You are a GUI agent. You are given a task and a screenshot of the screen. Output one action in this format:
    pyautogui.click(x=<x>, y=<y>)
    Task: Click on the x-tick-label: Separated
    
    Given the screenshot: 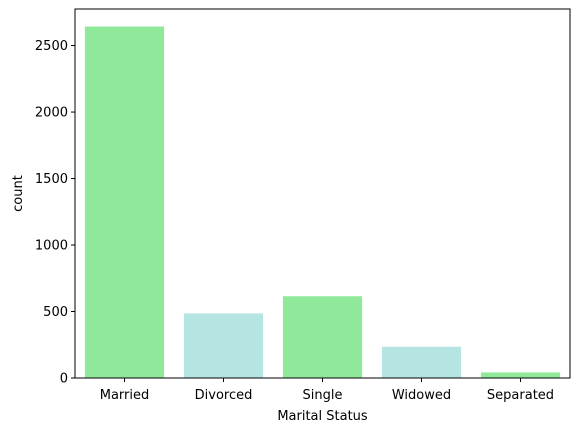 What is the action you would take?
    pyautogui.click(x=520, y=395)
    